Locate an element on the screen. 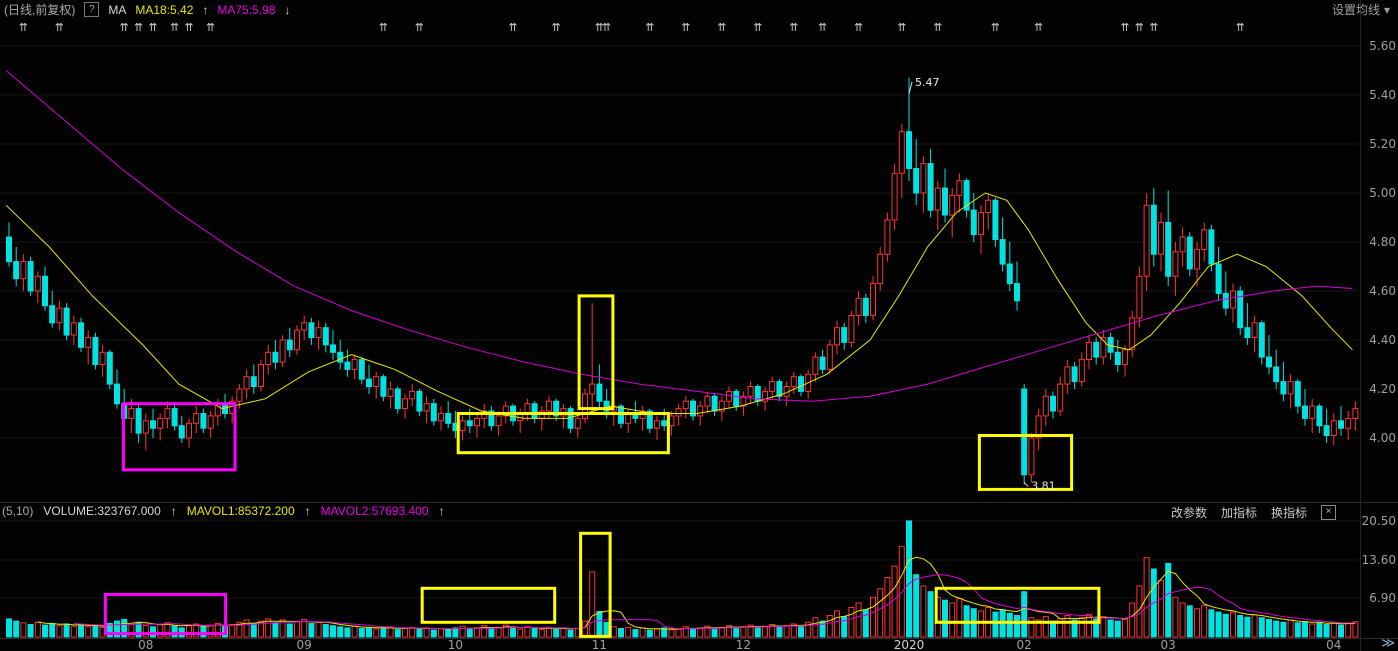  price-axis-label: 4.40 is located at coordinates (1382, 340).